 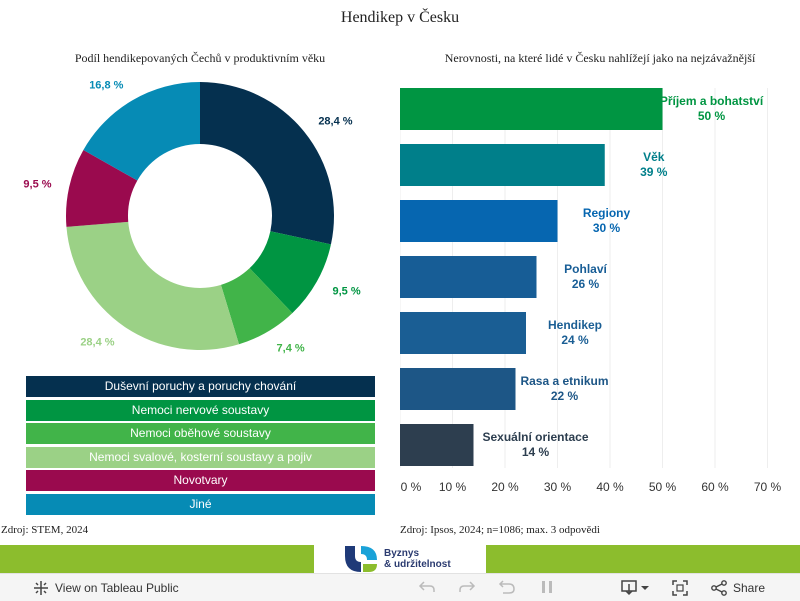 I want to click on revert-icon, so click(x=507, y=587).